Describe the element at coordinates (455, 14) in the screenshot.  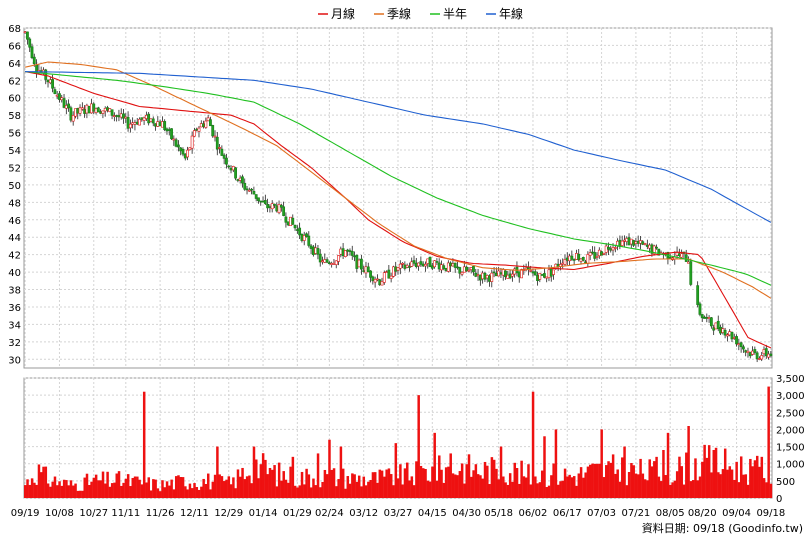
I see `legend-label: 半年` at that location.